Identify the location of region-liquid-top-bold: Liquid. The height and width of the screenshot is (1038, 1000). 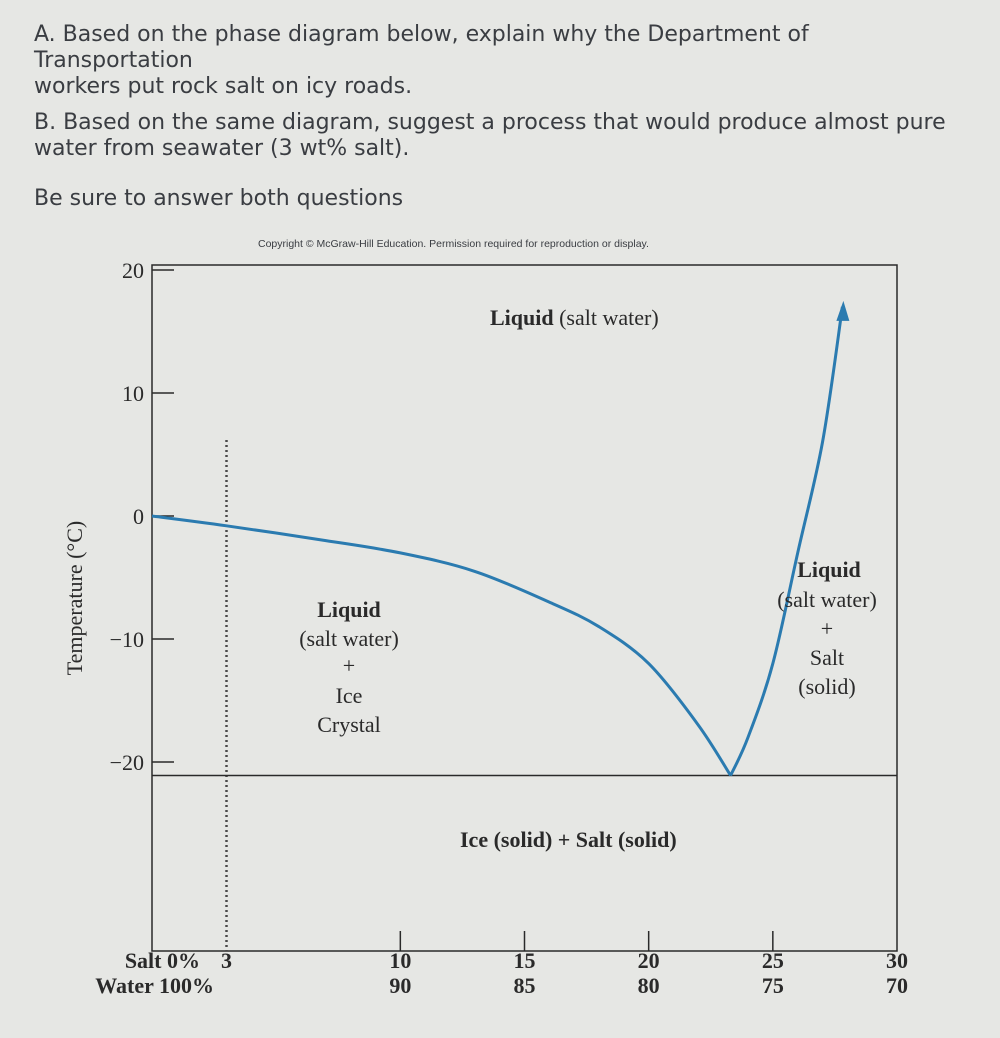
(522, 317).